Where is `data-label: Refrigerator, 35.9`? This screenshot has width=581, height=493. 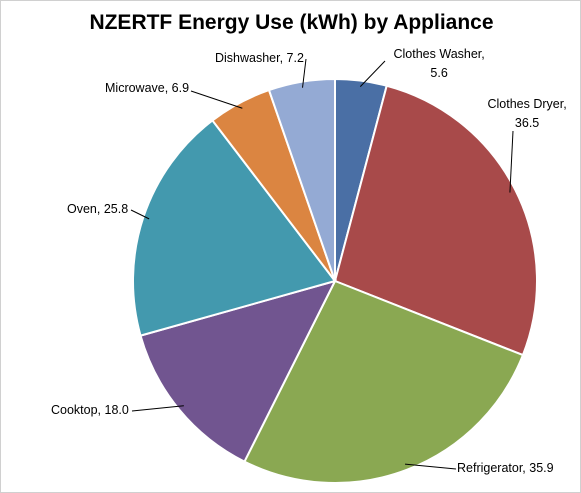
data-label: Refrigerator, 35.9 is located at coordinates (505, 468).